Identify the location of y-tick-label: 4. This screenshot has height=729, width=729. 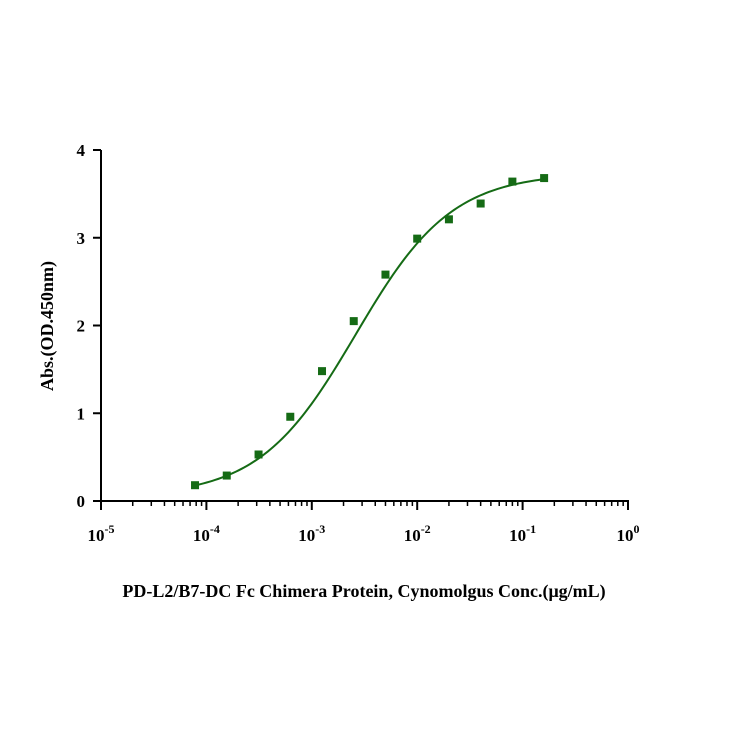
(81, 150).